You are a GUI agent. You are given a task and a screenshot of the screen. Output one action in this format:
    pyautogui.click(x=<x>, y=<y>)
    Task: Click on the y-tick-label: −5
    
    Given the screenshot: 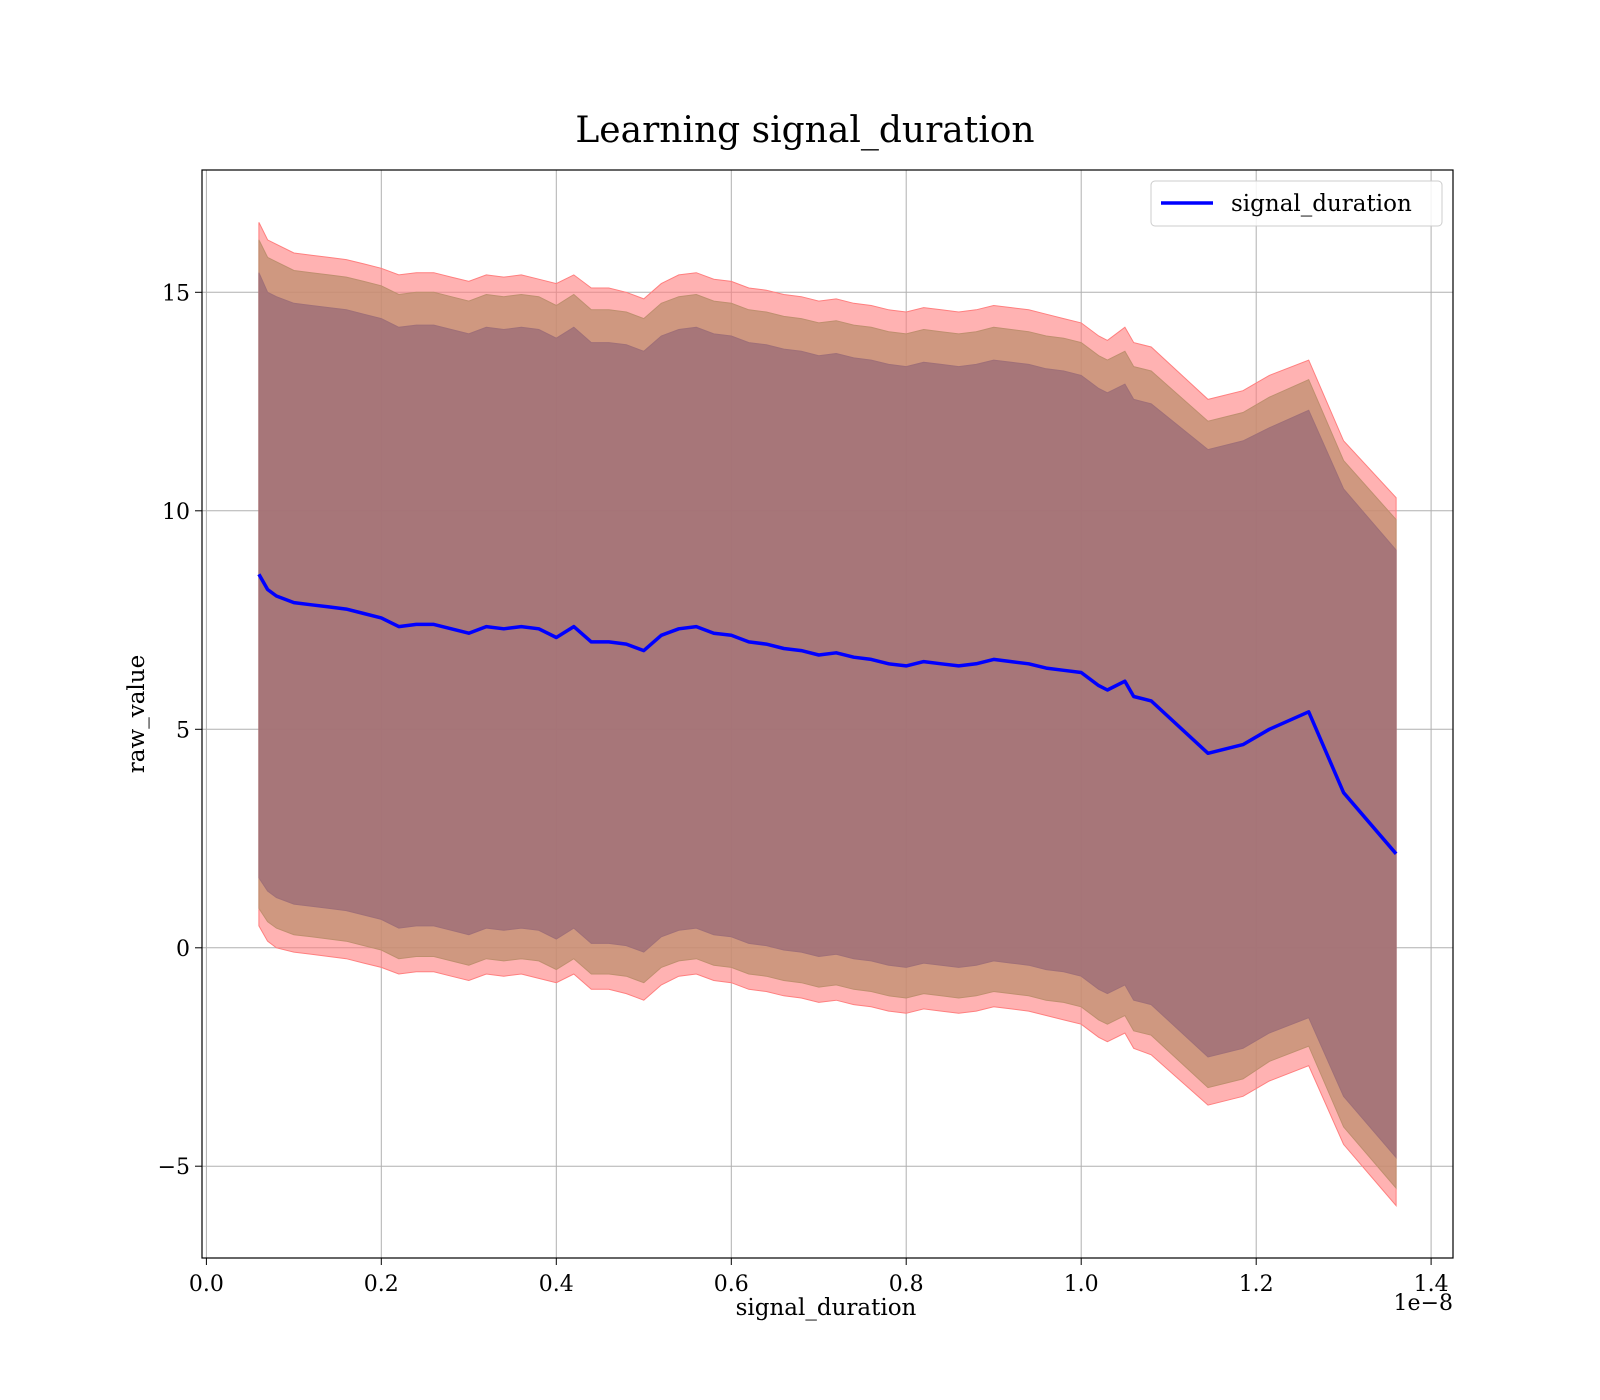 What is the action you would take?
    pyautogui.click(x=174, y=1167)
    